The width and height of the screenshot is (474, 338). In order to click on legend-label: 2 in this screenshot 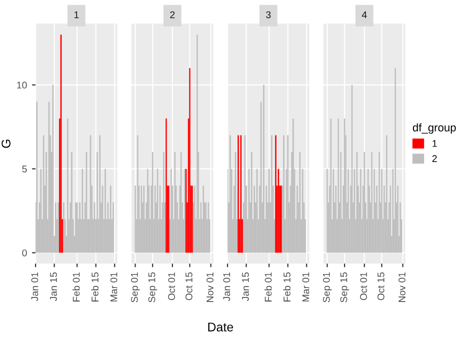, I will do `click(434, 158)`.